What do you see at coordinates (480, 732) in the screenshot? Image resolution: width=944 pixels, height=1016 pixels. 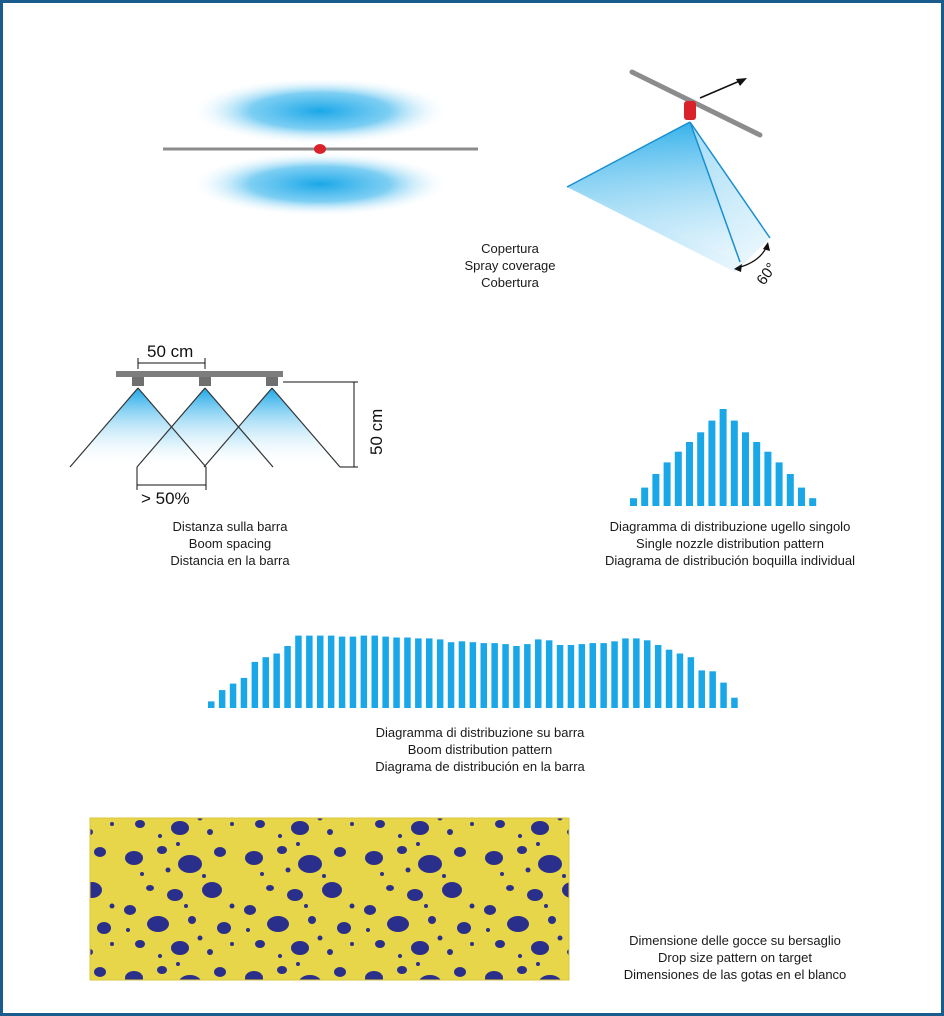 I see `caption-line: Diagramma di distribuzione su barra` at bounding box center [480, 732].